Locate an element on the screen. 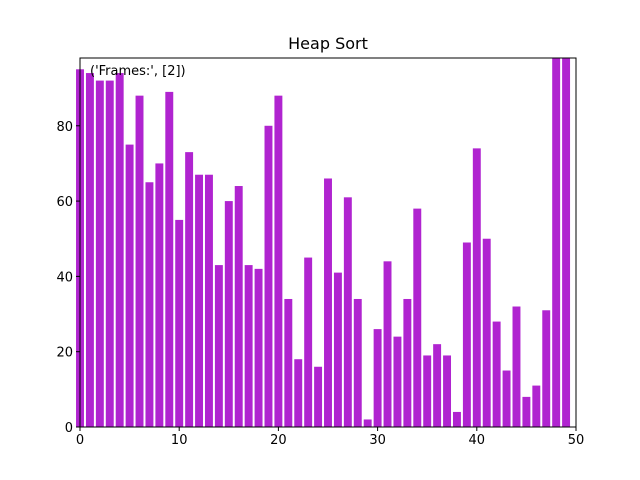 This screenshot has width=640, height=480. y-tick-label: 0 is located at coordinates (69, 428).